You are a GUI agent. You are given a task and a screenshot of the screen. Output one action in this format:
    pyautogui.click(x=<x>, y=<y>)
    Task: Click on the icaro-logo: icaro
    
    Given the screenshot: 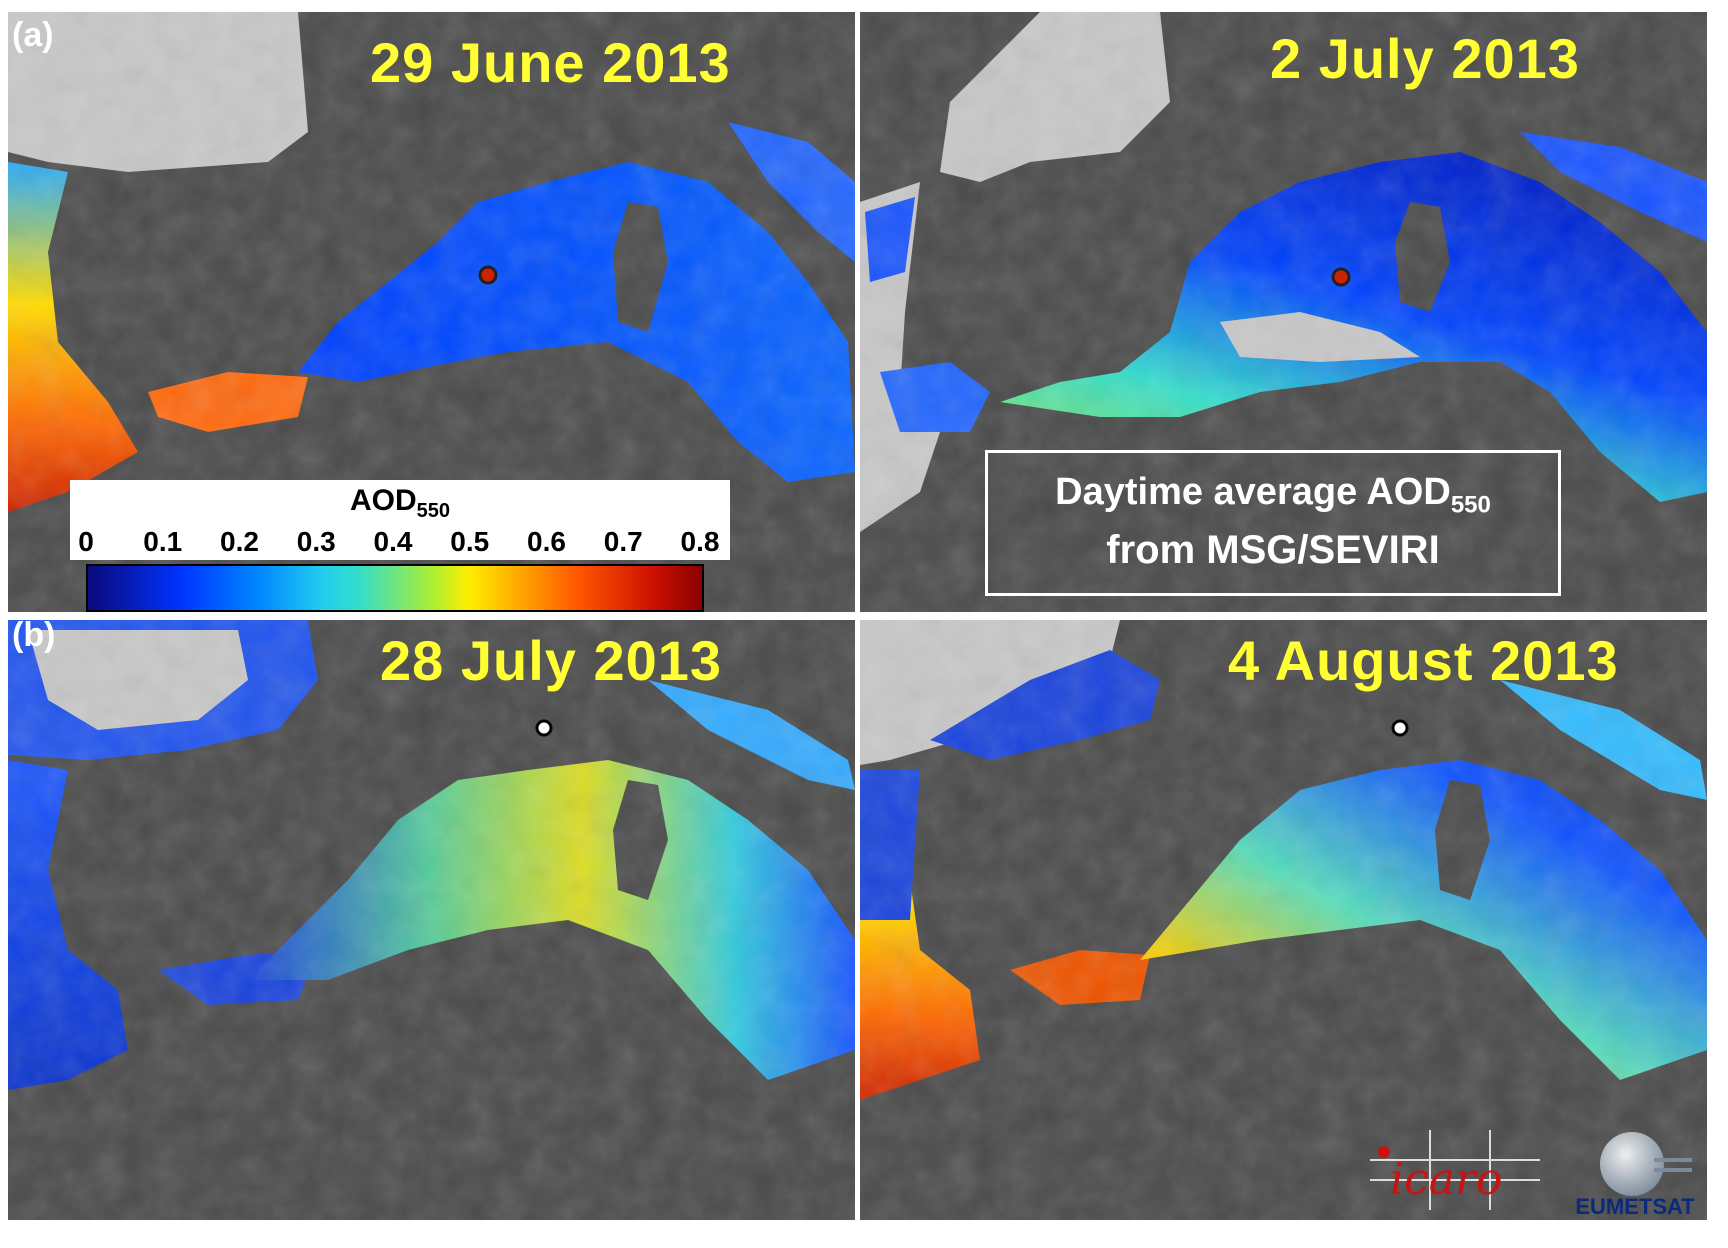 What is the action you would take?
    pyautogui.click(x=1455, y=1170)
    